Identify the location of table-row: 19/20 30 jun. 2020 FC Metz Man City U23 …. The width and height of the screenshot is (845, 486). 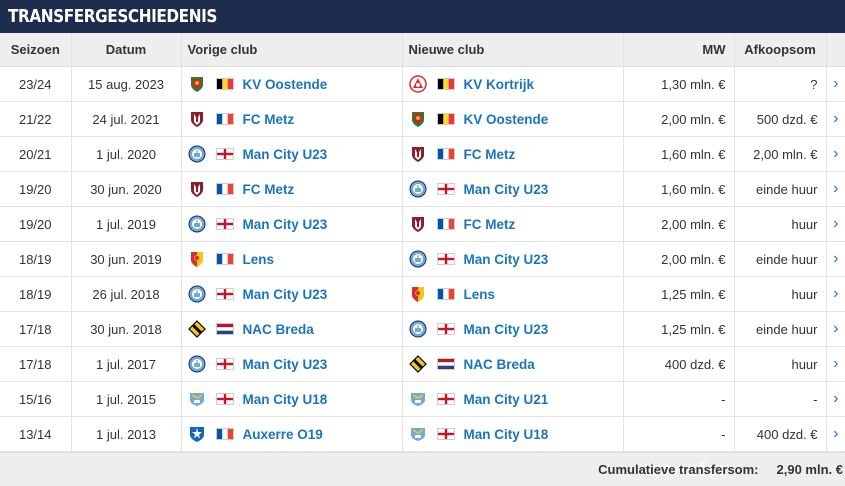
(422, 189).